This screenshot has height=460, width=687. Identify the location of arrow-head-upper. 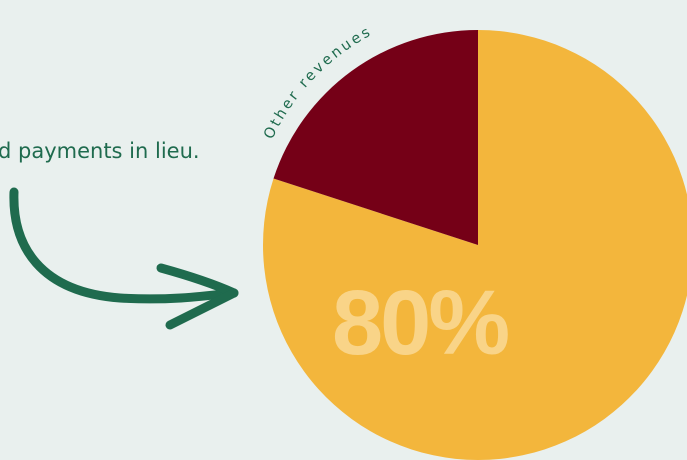
(197, 280).